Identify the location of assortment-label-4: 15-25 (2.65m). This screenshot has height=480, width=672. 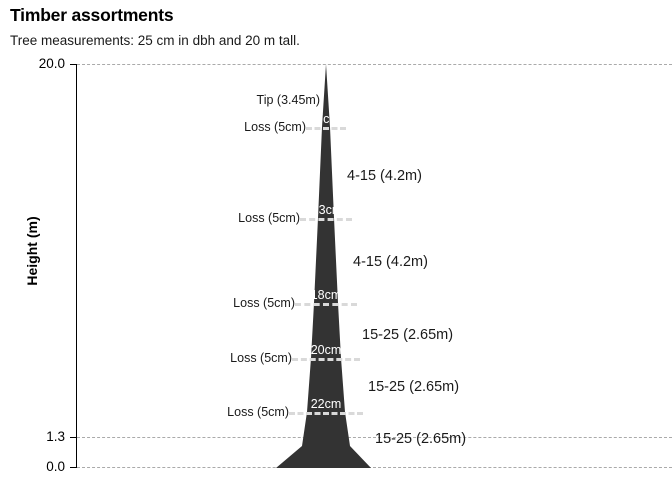
(414, 387).